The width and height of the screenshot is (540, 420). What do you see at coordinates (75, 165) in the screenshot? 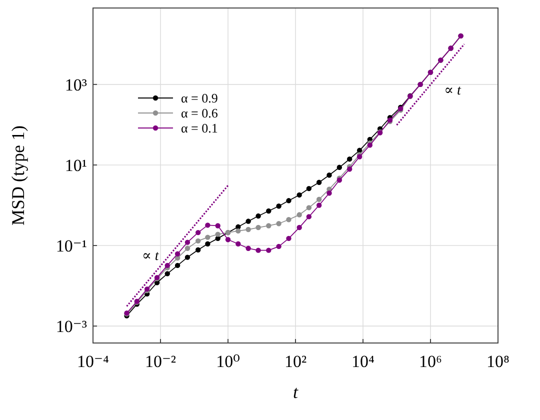
I see `y-tick-label: 10¹` at bounding box center [75, 165].